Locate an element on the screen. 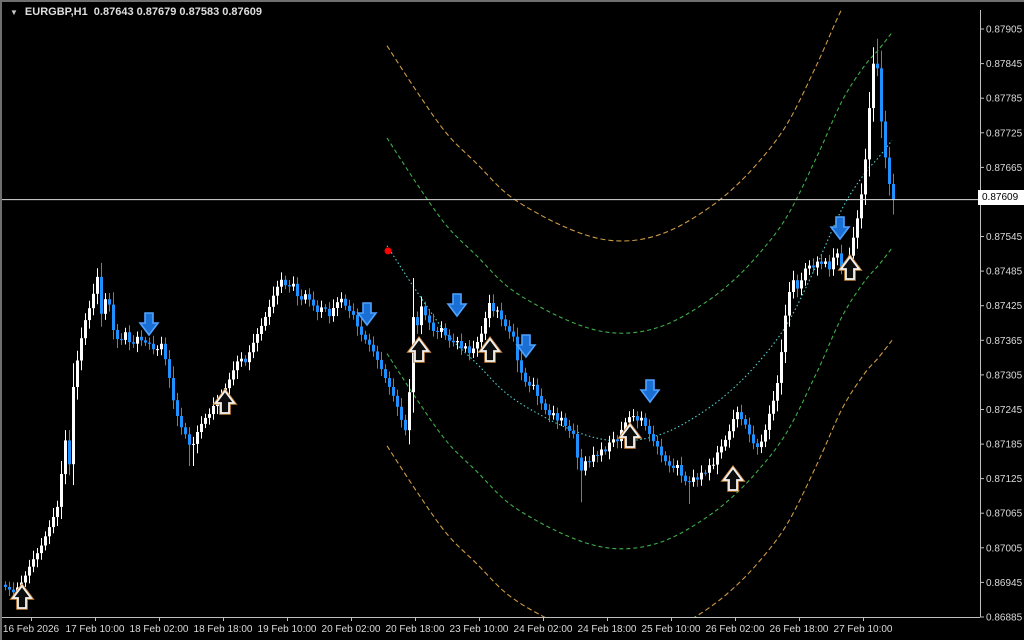 The width and height of the screenshot is (1024, 640). time-axis-label: 23 Feb 10:00 is located at coordinates (479, 629).